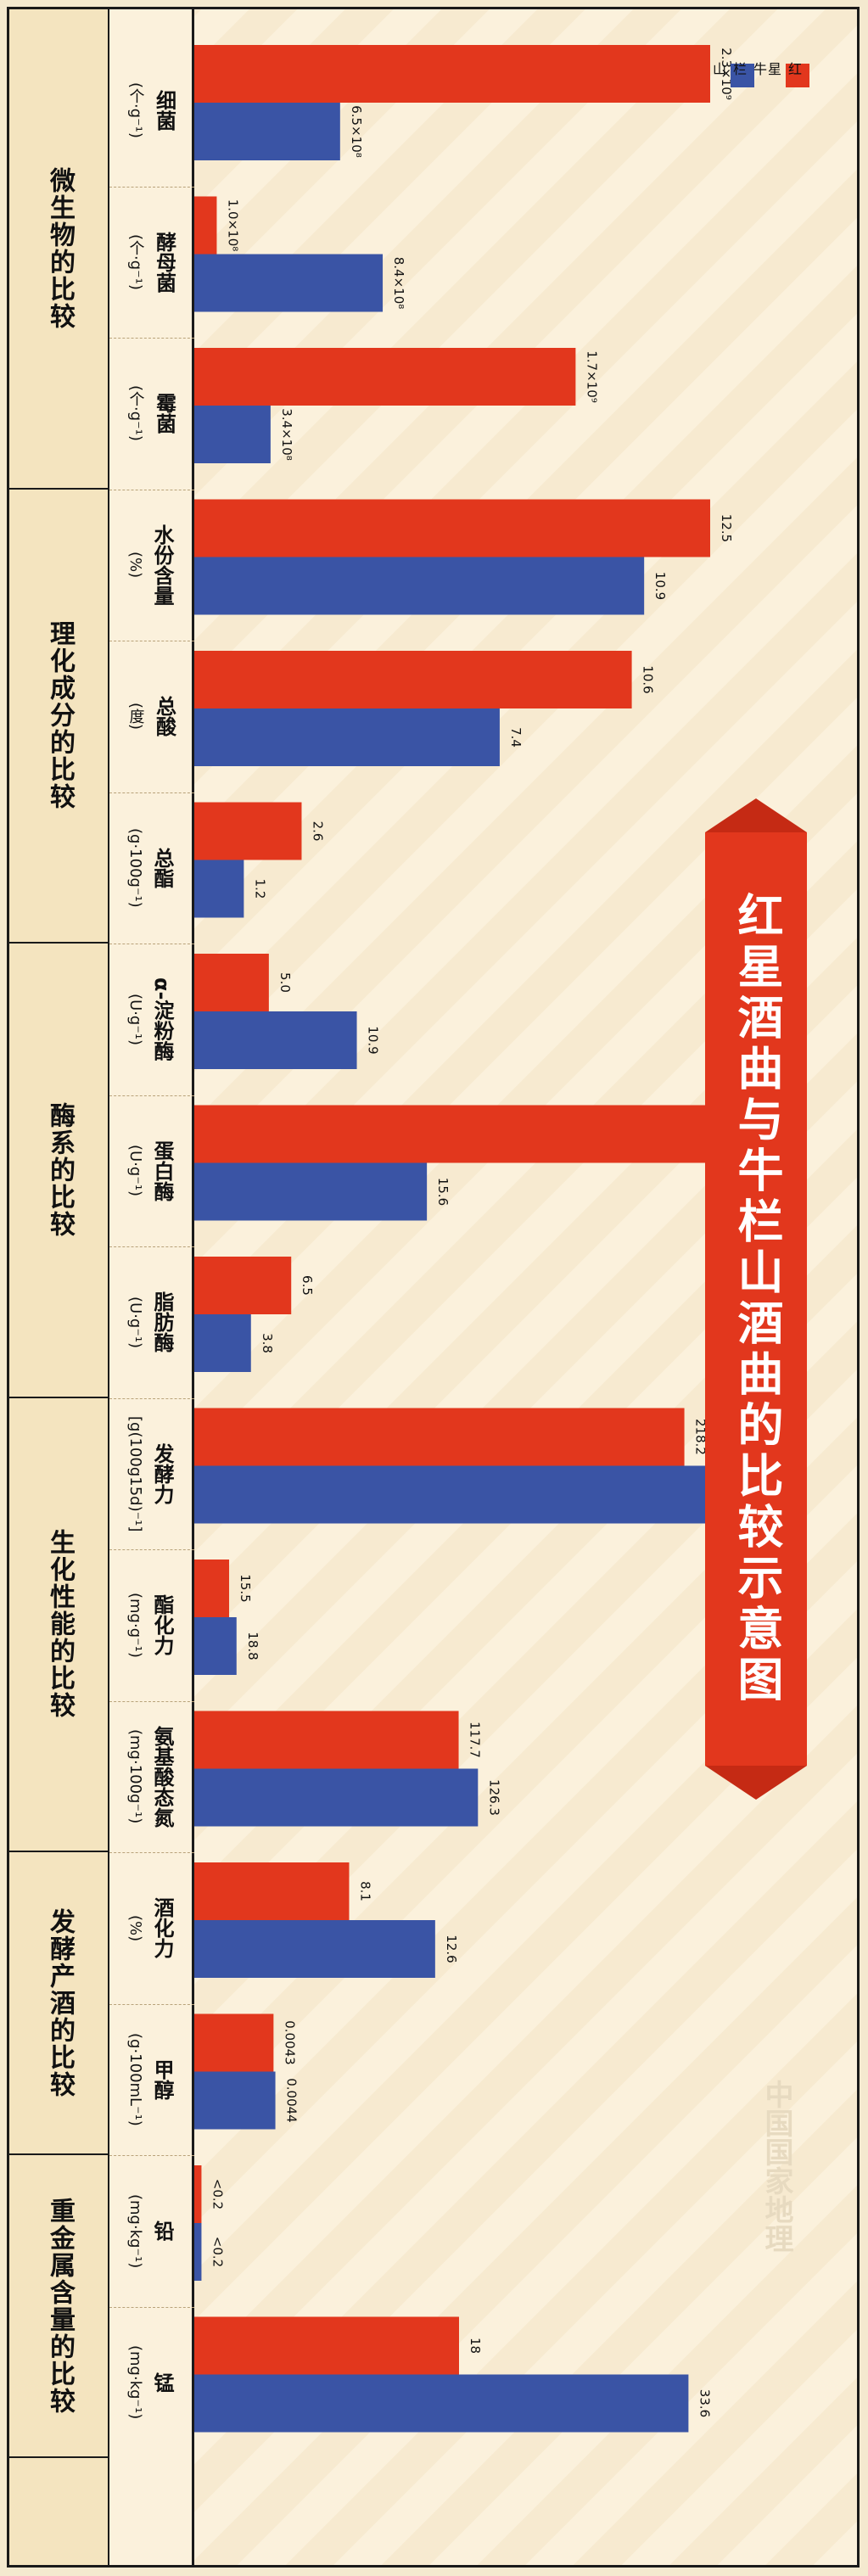 The height and width of the screenshot is (2576, 868). Describe the element at coordinates (217, 2252) in the screenshot. I see `data-label-blue: <0.2` at that location.